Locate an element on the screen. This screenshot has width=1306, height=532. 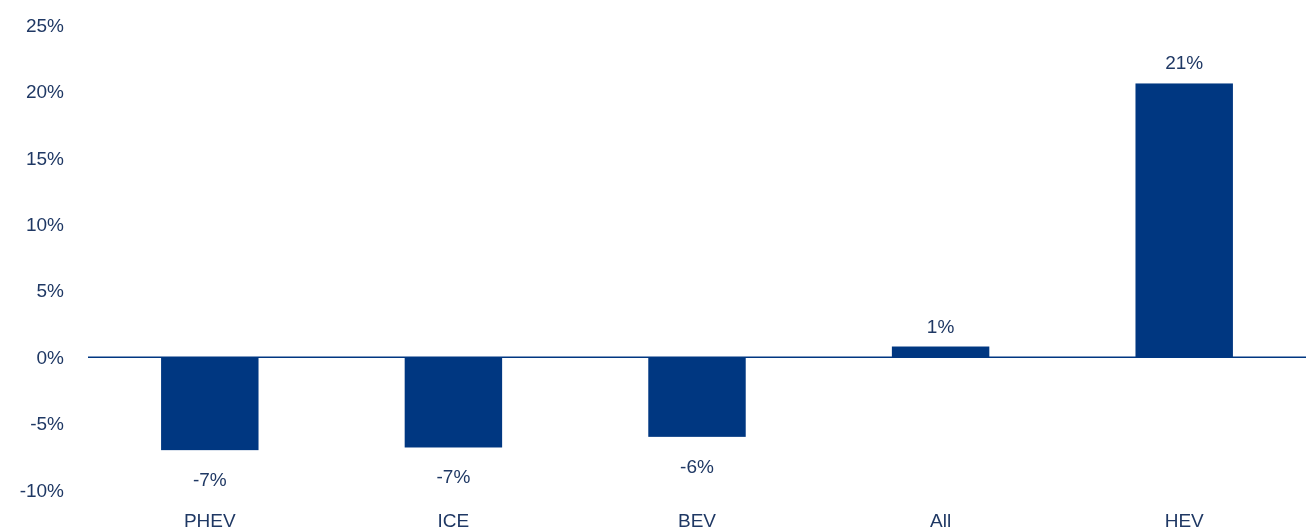
data-label: 21% is located at coordinates (1184, 63).